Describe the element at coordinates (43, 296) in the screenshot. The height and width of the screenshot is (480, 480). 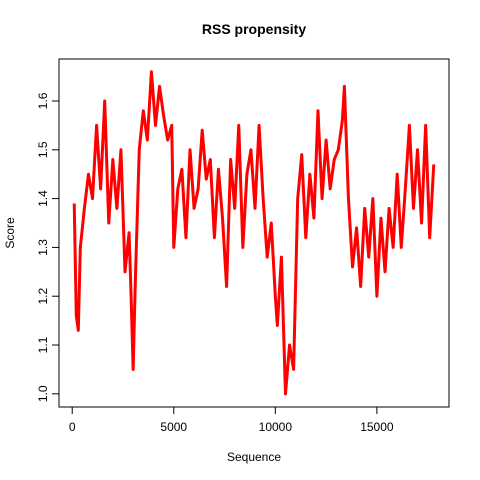
I see `y-tick-label: 1.2` at that location.